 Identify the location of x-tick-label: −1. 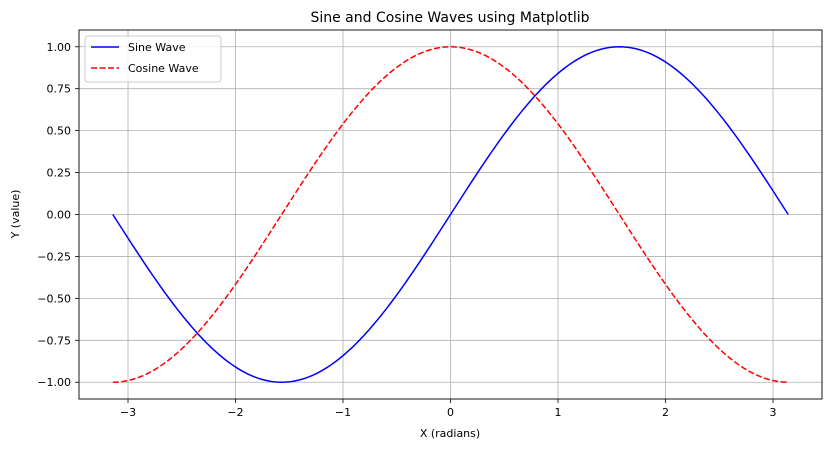
(343, 412).